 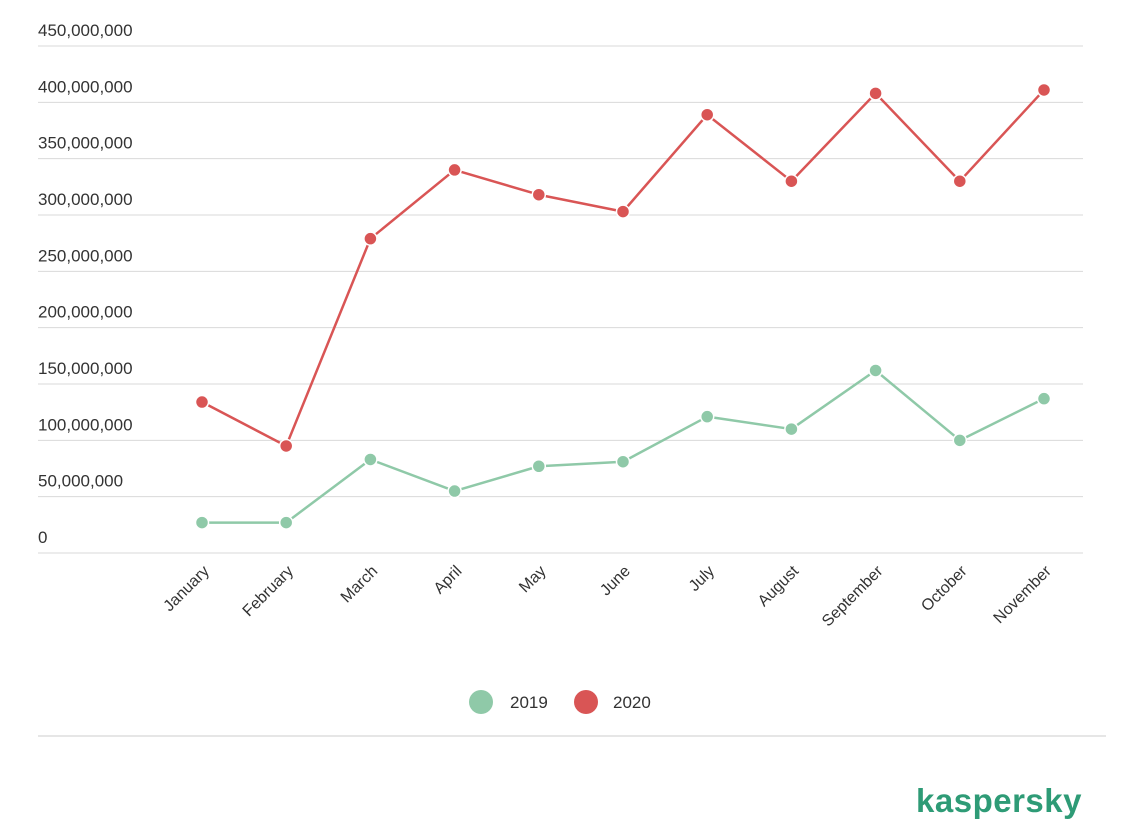 I want to click on x-tick-label: February, so click(x=268, y=591).